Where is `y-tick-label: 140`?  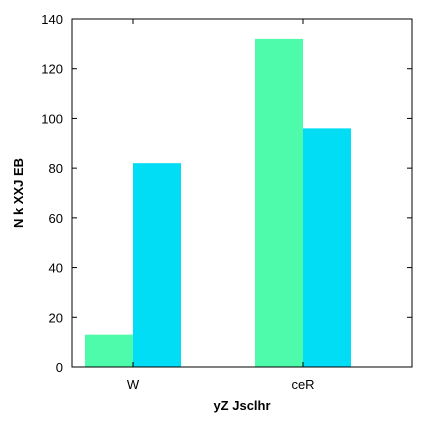 y-tick-label: 140 is located at coordinates (52, 19).